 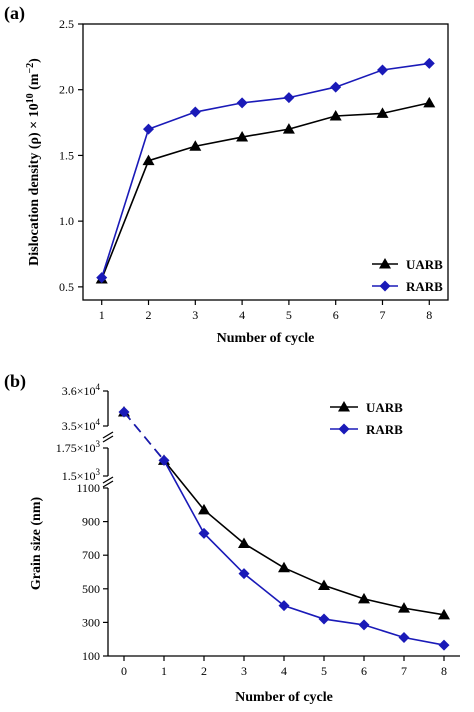 I want to click on x-axis-title-a: Number of cycle, so click(x=266, y=338).